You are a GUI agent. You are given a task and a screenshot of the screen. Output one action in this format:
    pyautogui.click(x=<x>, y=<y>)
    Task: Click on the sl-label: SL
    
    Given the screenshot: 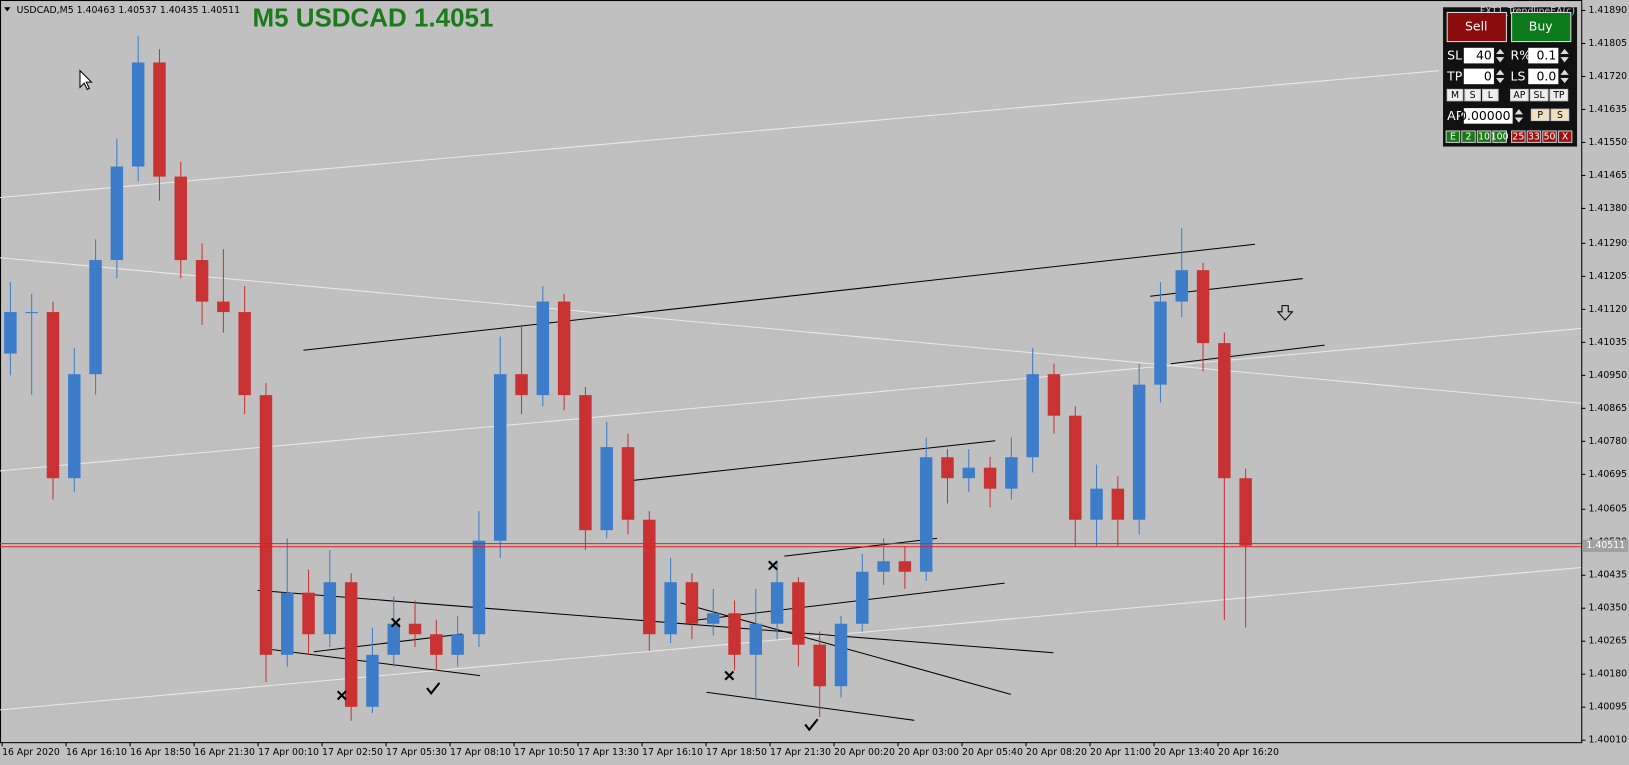 What is the action you would take?
    pyautogui.click(x=1454, y=55)
    